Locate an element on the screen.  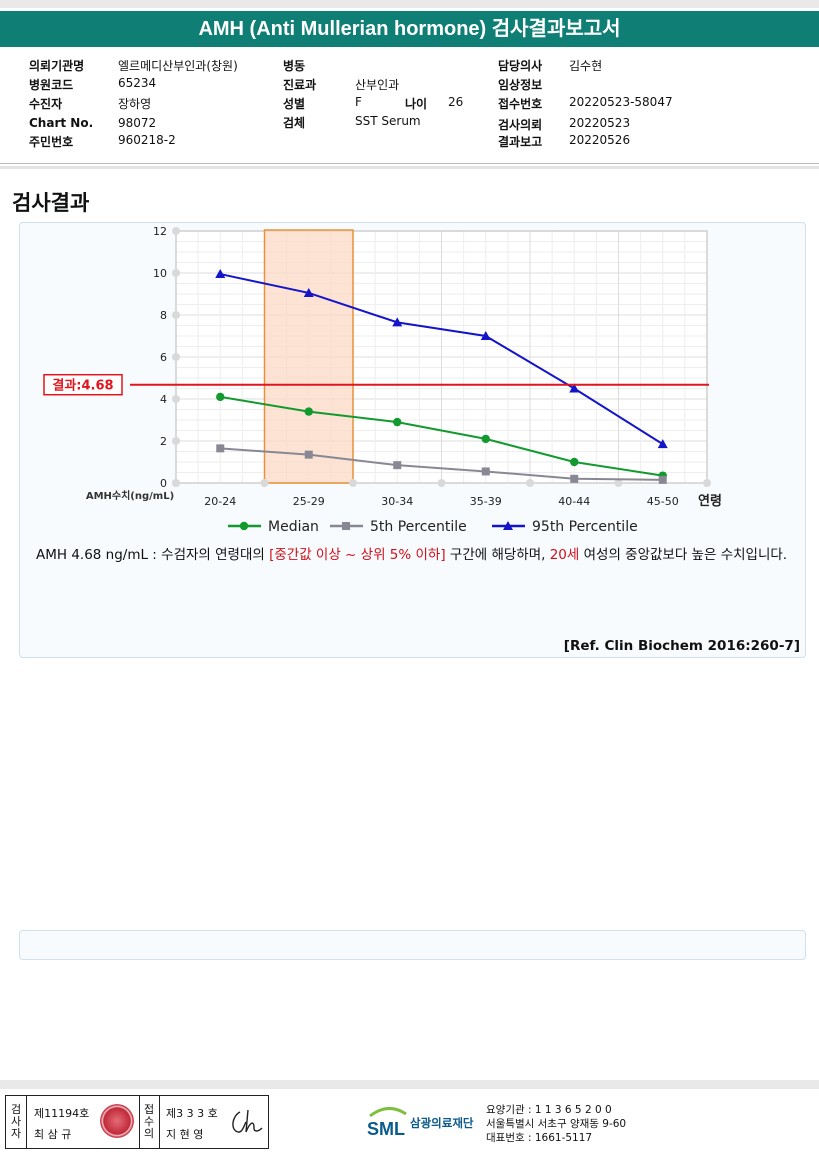
info-value: 엘르메디산부인과(창원) is located at coordinates (178, 66).